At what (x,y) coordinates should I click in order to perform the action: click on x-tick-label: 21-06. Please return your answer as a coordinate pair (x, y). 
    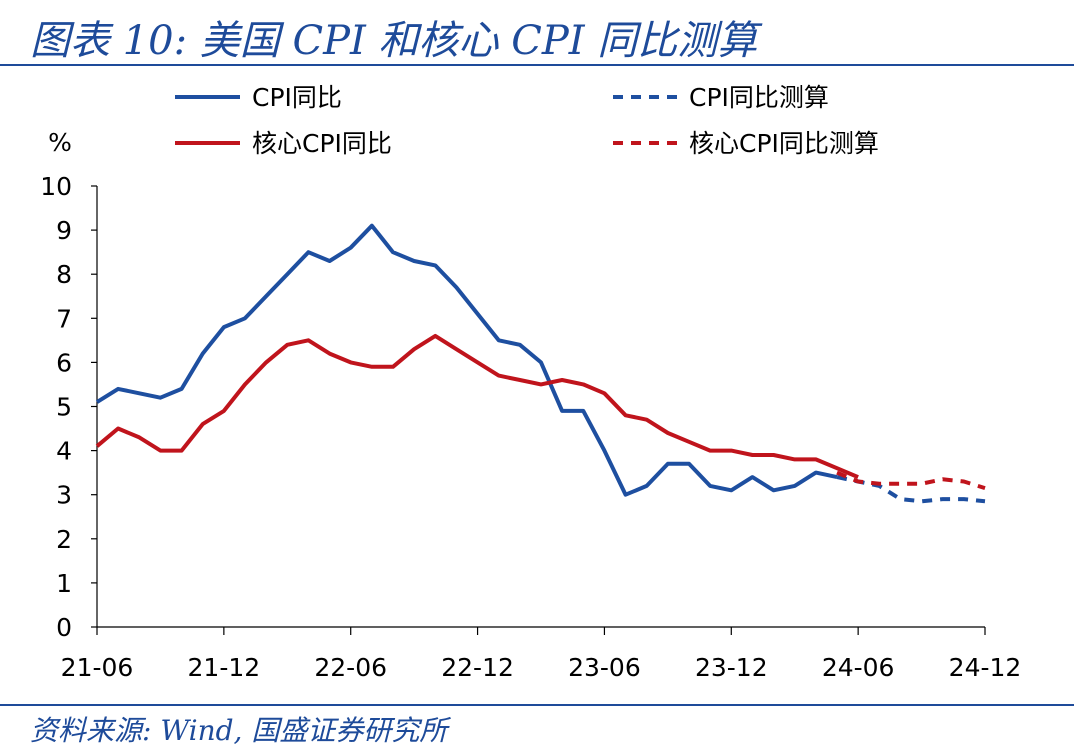
    Looking at the image, I should click on (97, 667).